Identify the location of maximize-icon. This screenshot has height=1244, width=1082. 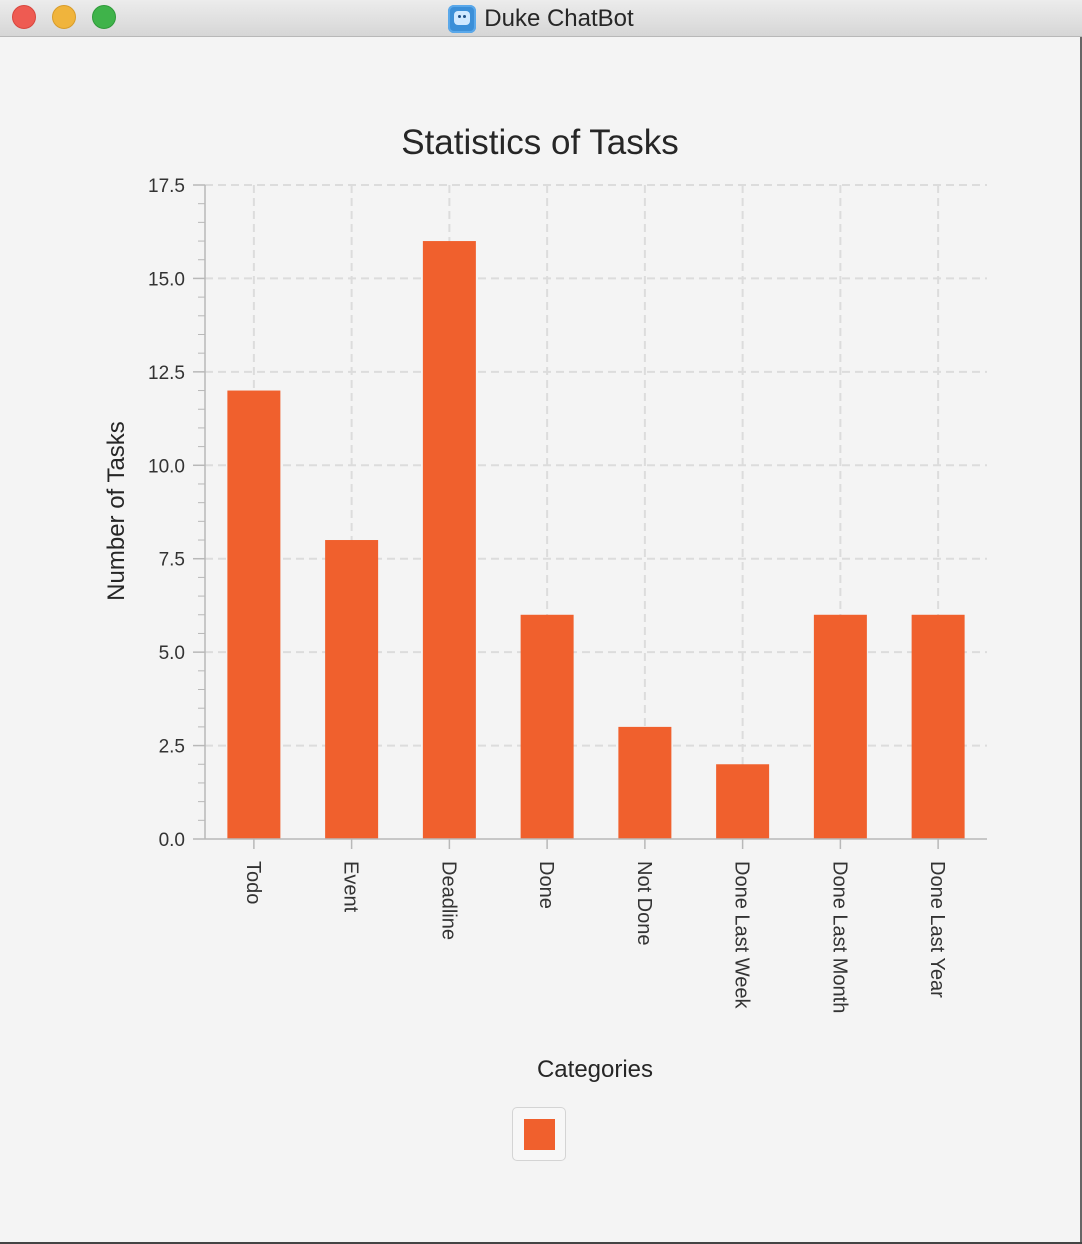
(104, 17).